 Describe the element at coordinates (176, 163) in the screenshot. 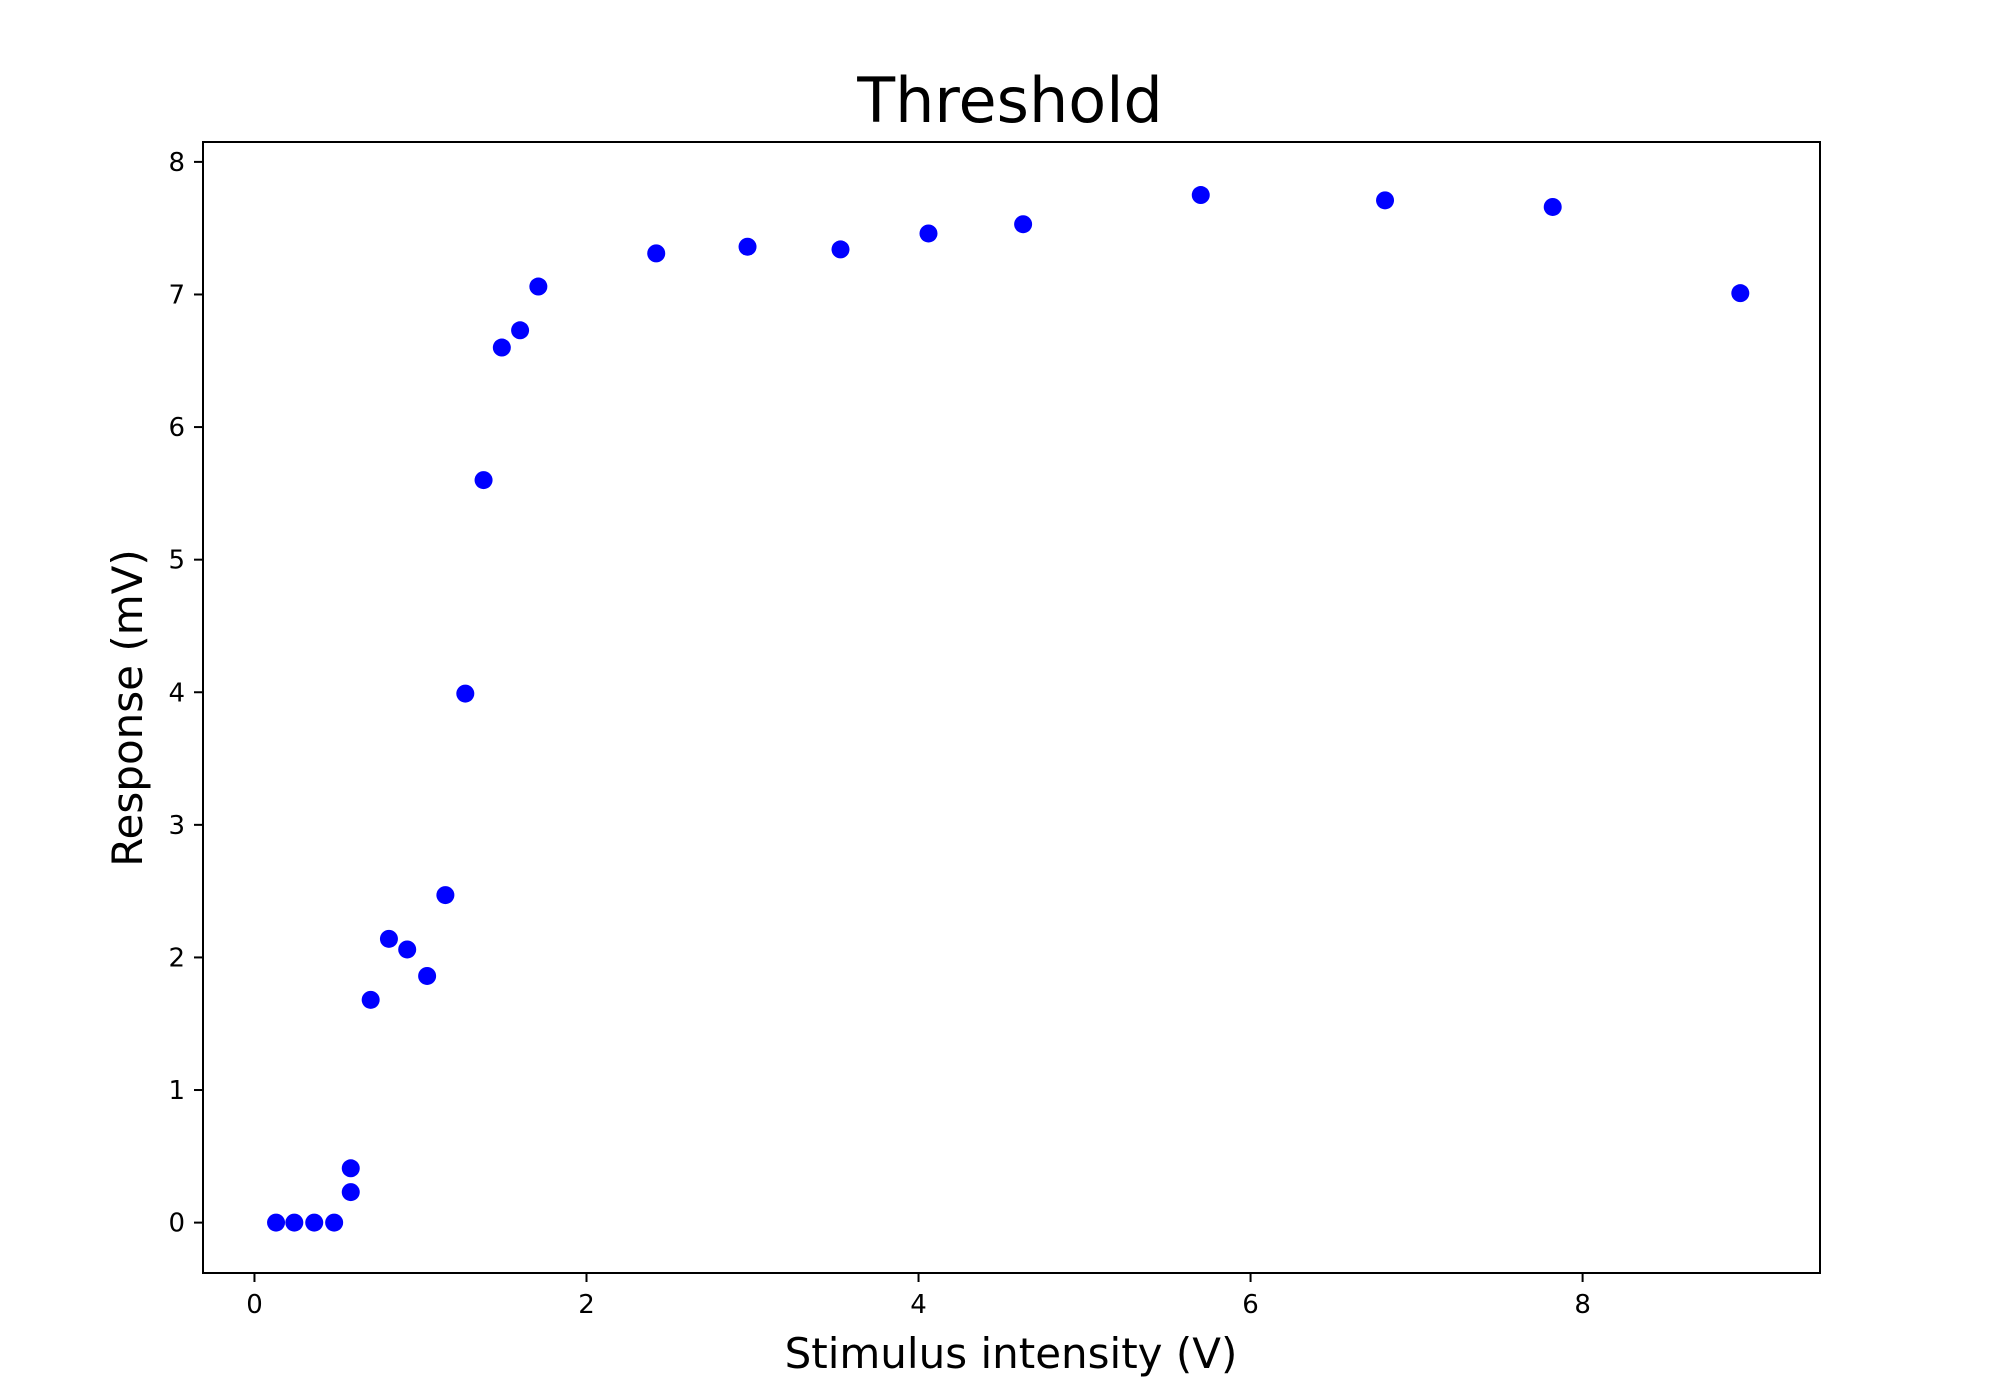

I see `y-tick-label: 8` at that location.